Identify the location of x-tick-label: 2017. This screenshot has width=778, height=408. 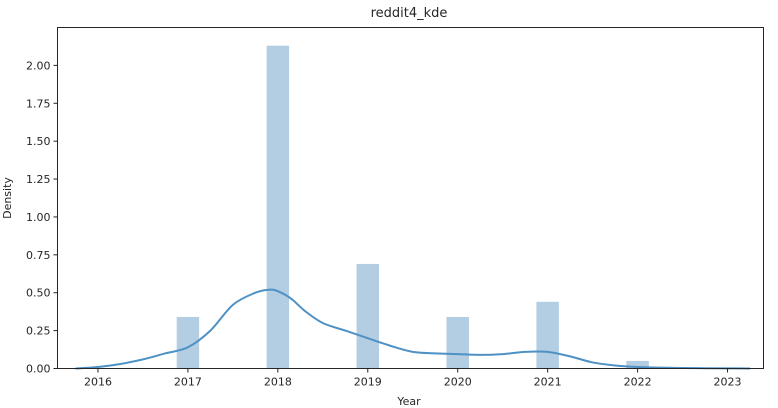
(188, 382).